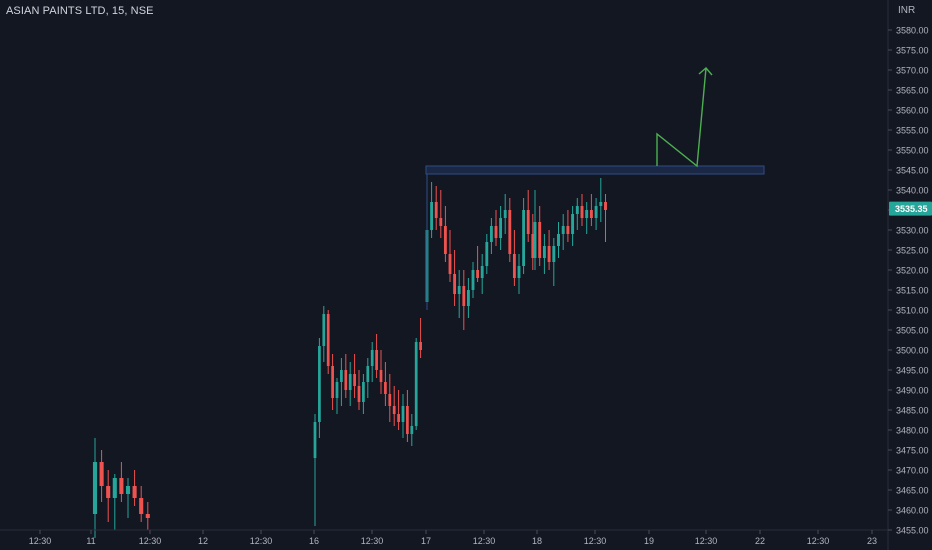 Image resolution: width=932 pixels, height=550 pixels. I want to click on y-tick-label: 3500.00, so click(912, 351).